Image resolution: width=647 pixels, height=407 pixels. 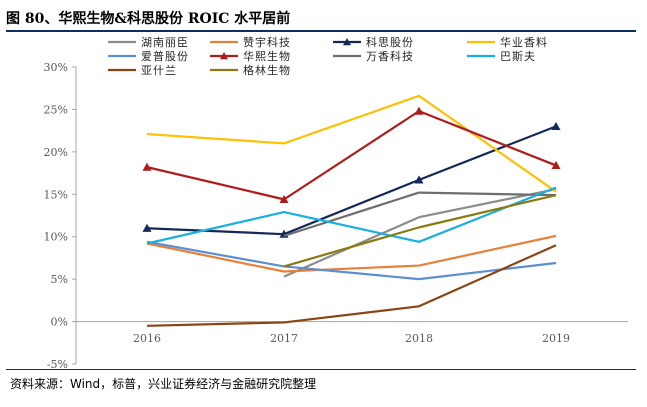 What do you see at coordinates (59, 322) in the screenshot?
I see `y-tick-label: 0%` at bounding box center [59, 322].